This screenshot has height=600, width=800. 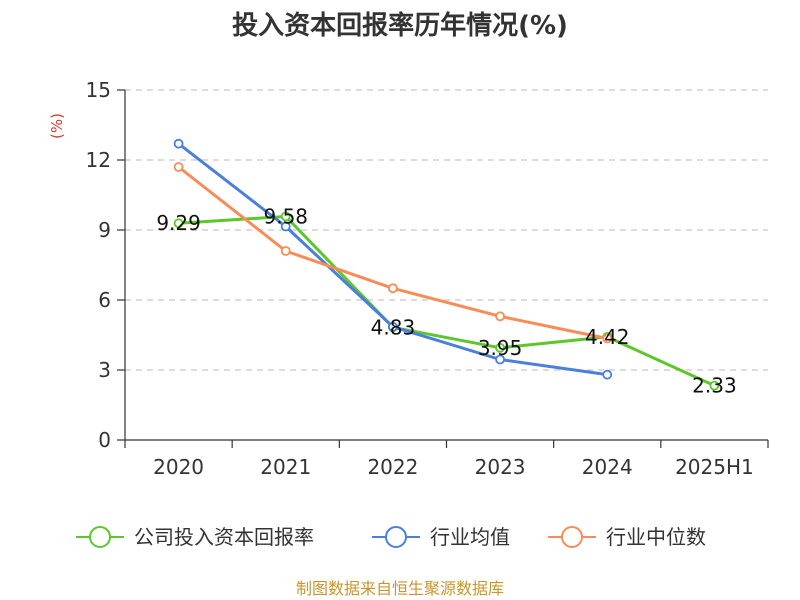 I want to click on legend-item: 行业中位数, so click(x=627, y=537).